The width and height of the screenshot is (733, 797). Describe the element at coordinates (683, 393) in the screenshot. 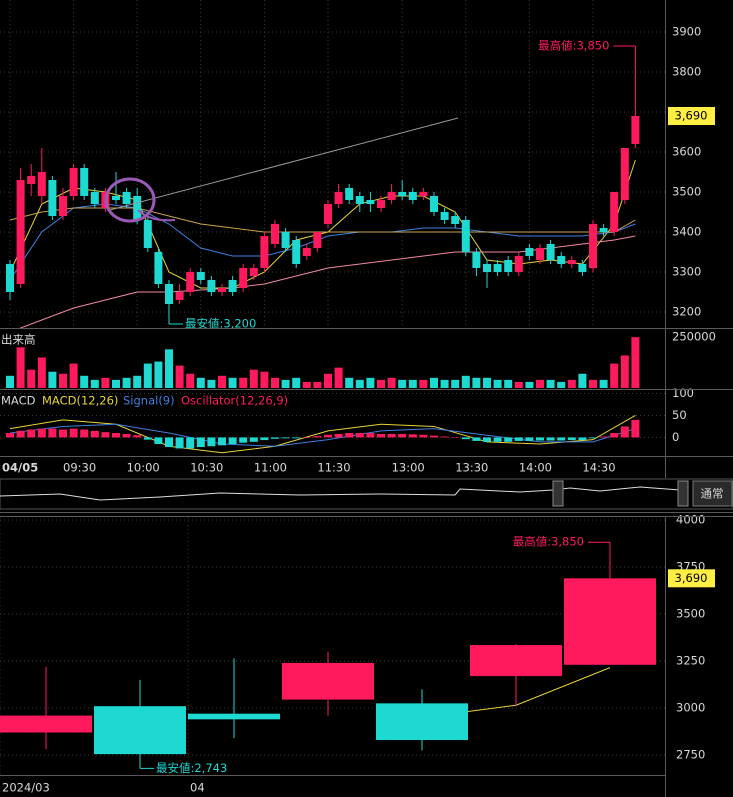

I see `y-tick-label: 100` at that location.